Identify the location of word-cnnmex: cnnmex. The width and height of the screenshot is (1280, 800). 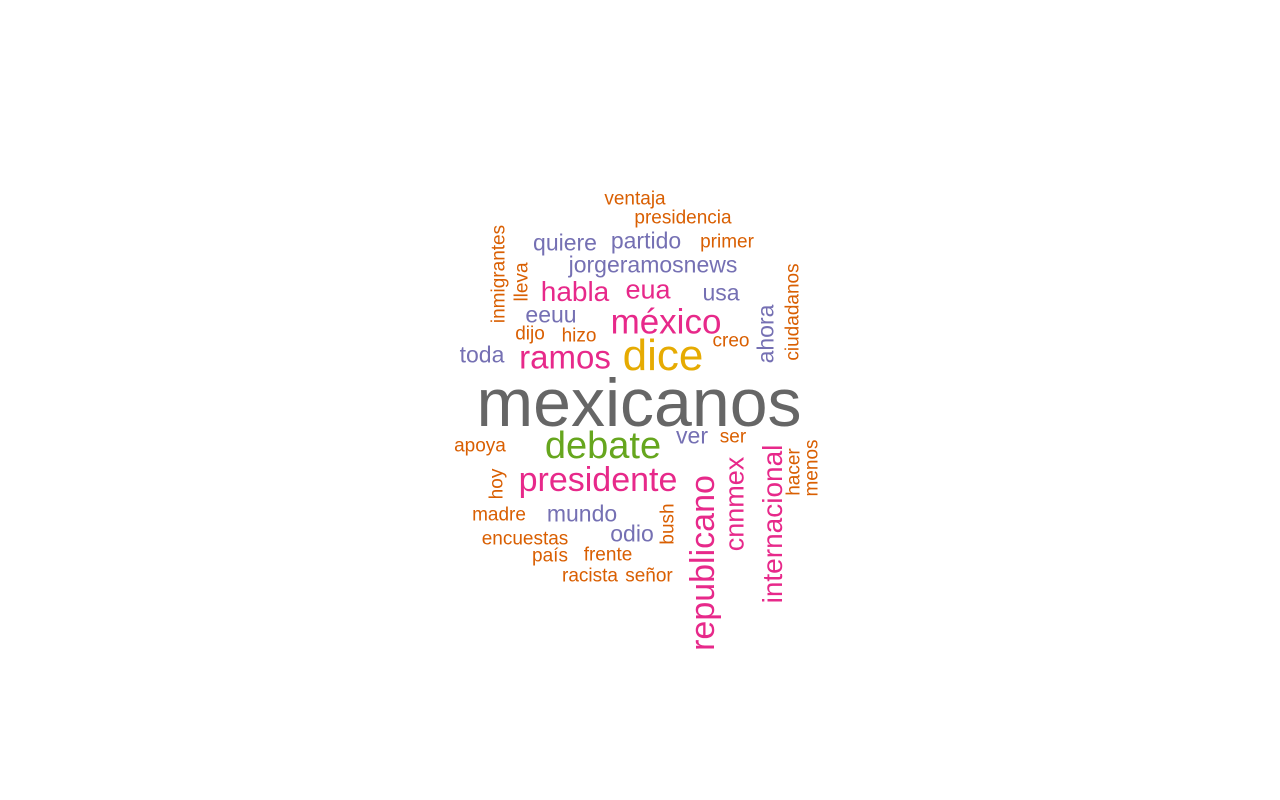
(734, 504).